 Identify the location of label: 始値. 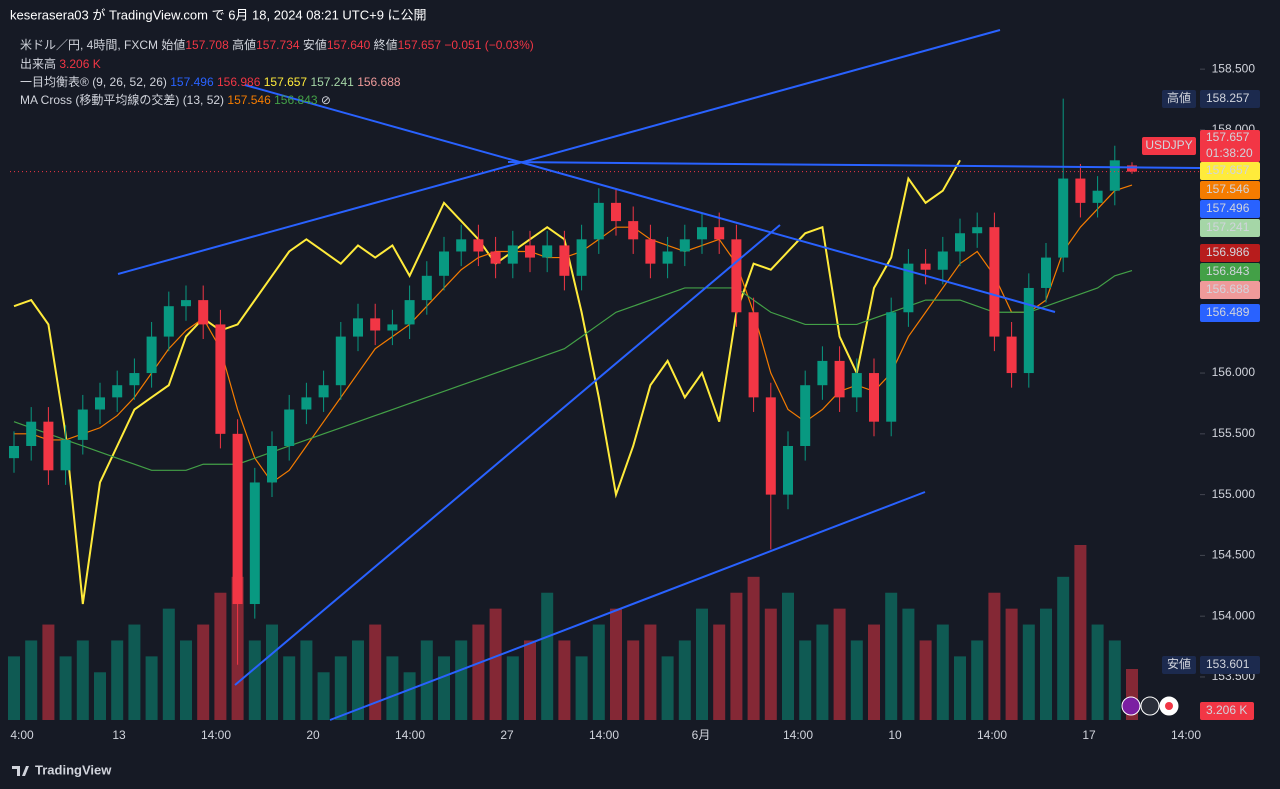
(173, 44).